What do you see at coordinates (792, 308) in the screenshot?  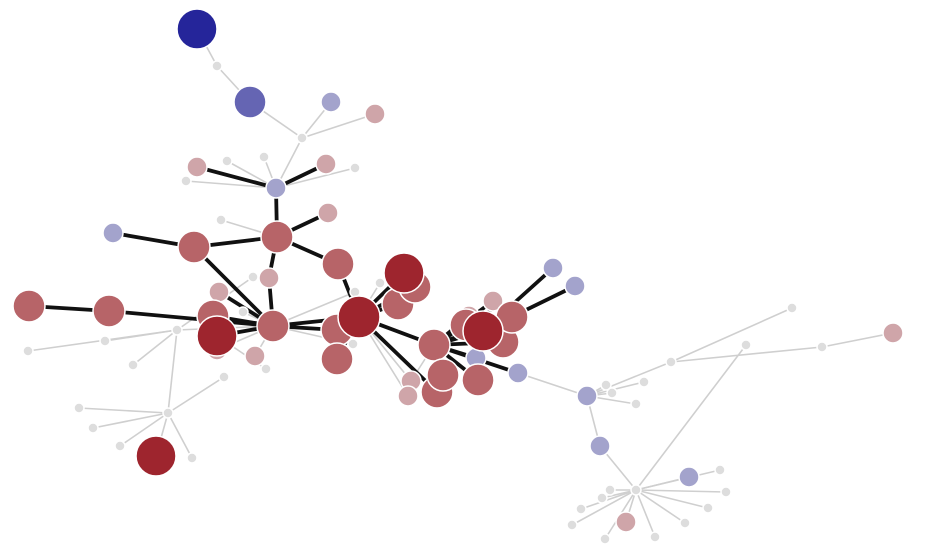 I see `graph-node-n69` at bounding box center [792, 308].